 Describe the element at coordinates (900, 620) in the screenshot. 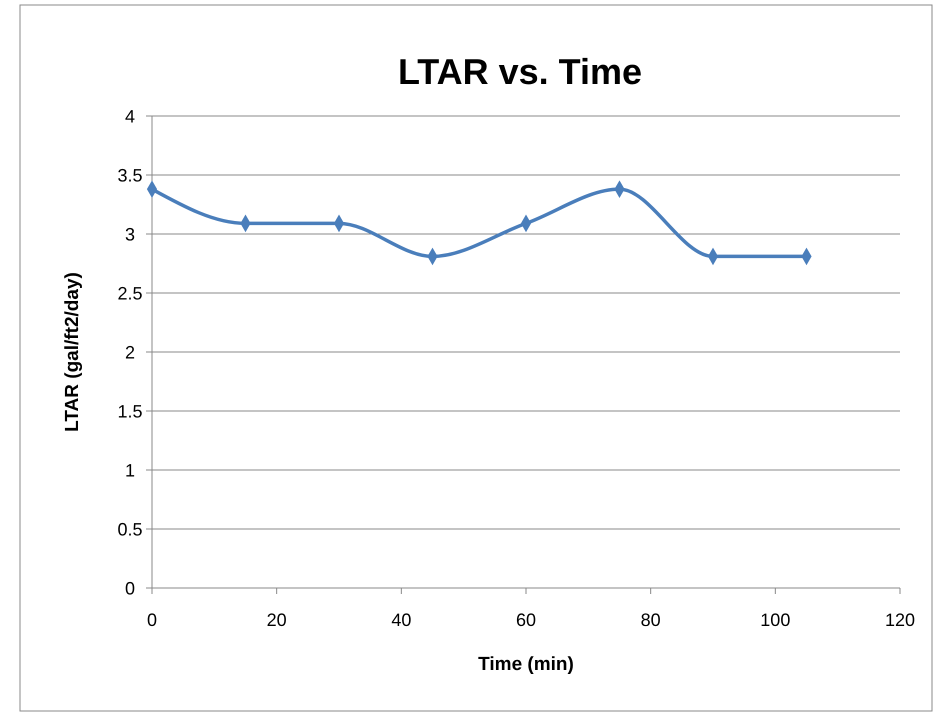

I see `x-tick-label: 120` at that location.